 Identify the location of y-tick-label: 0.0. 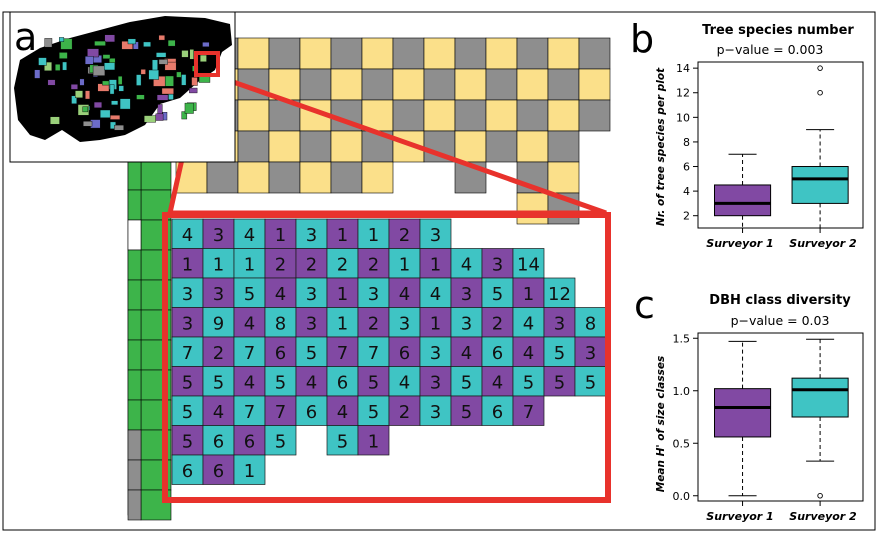
(682, 496).